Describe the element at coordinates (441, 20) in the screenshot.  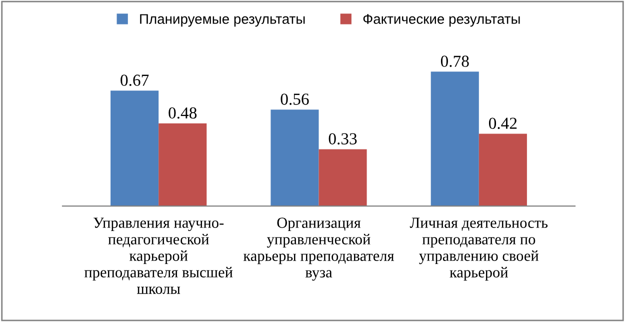
I see `legend-label: Фактические результаты` at that location.